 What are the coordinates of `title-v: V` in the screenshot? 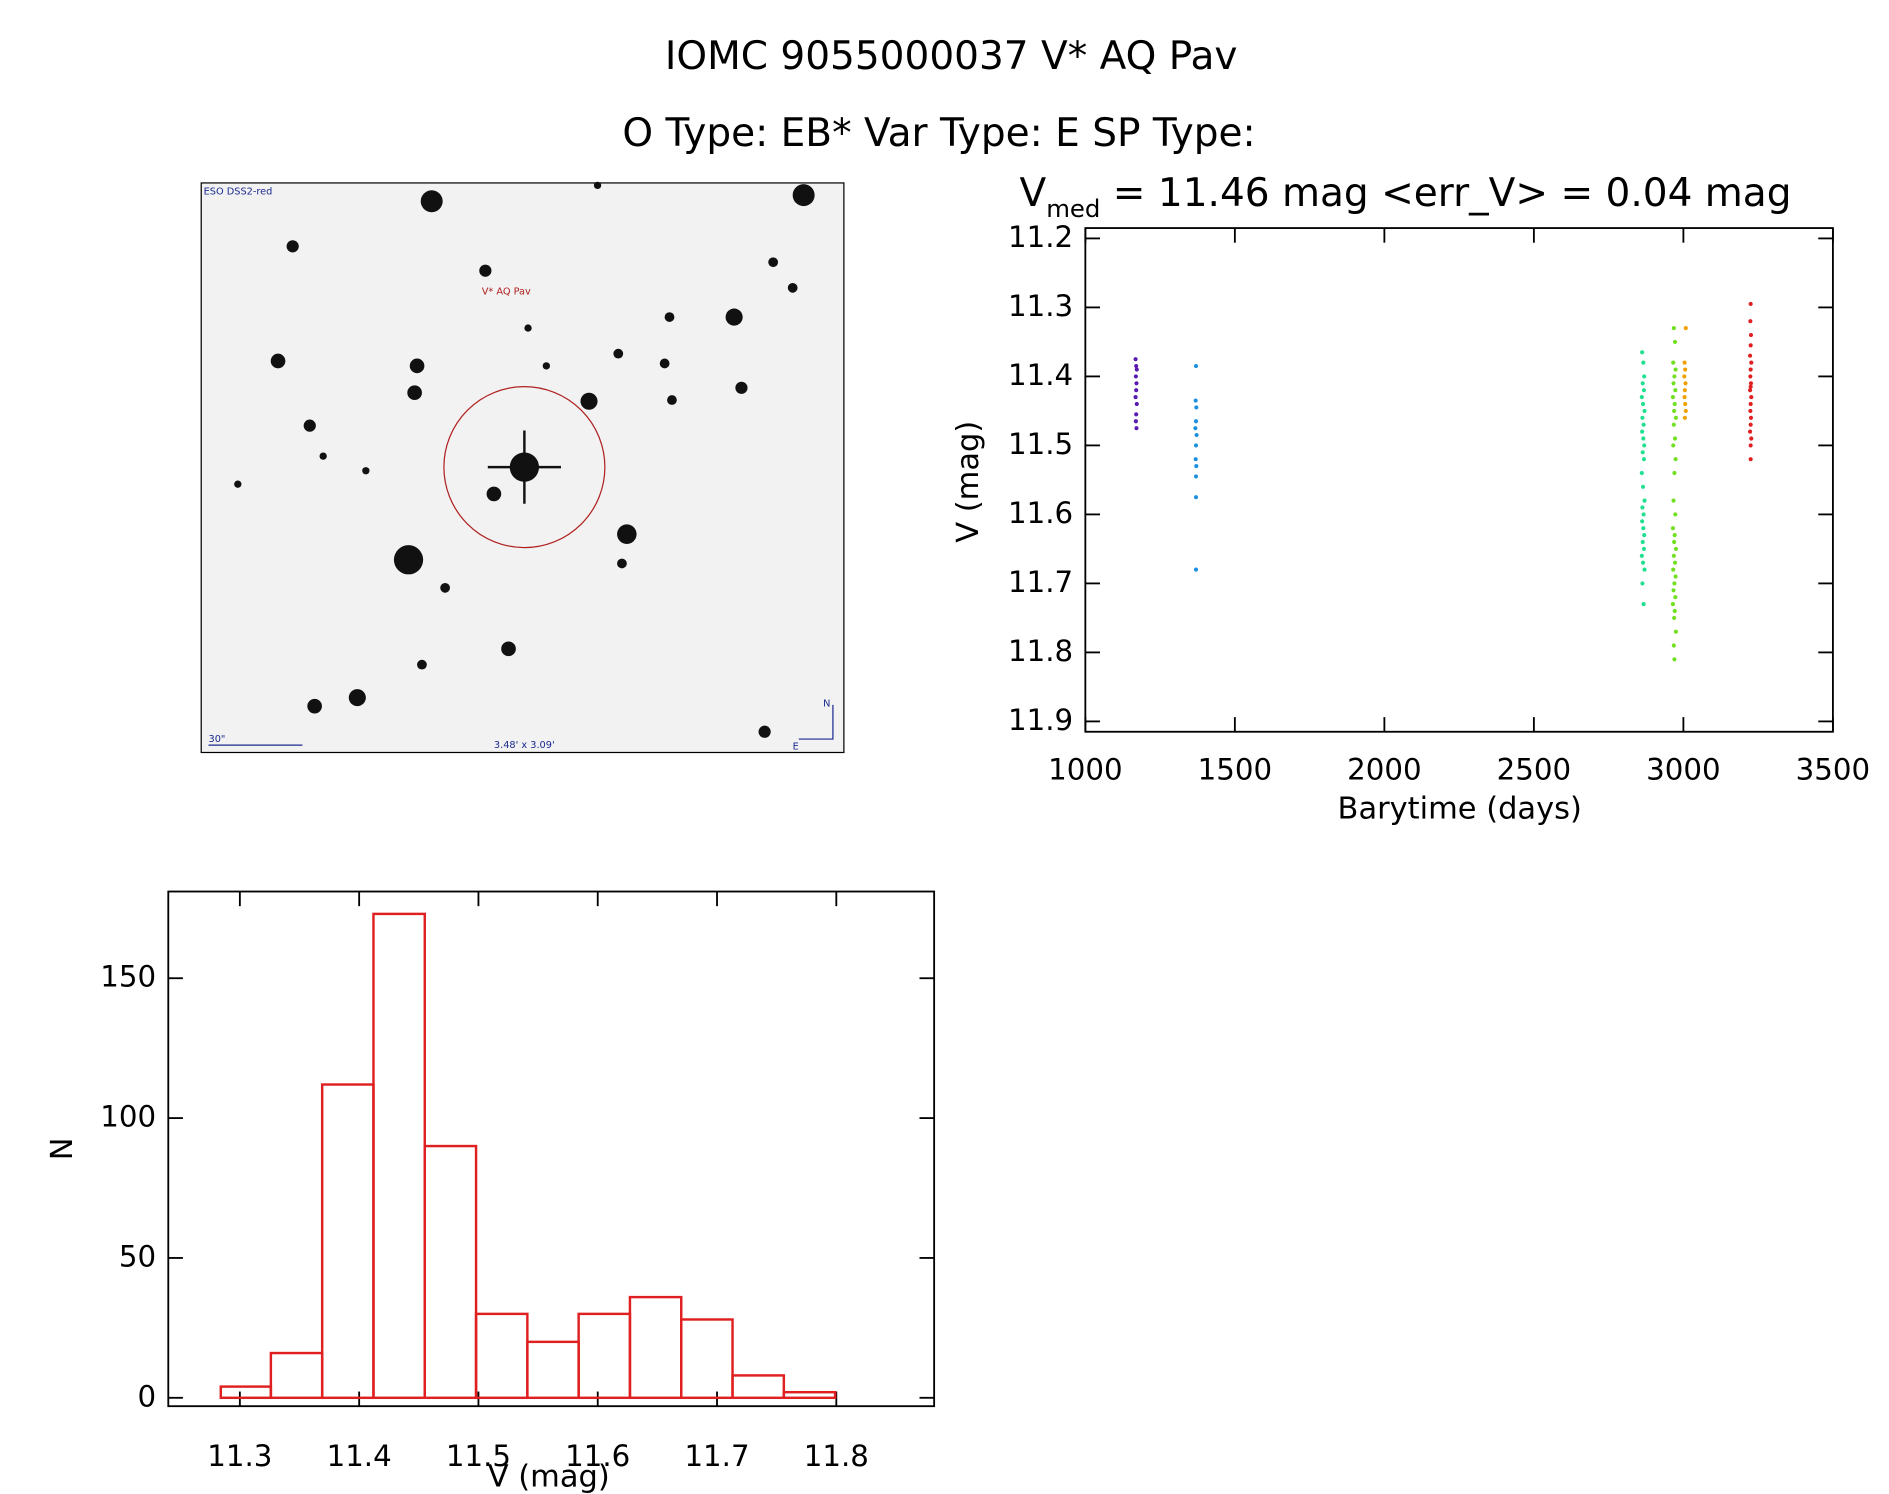 It's located at (1032, 193).